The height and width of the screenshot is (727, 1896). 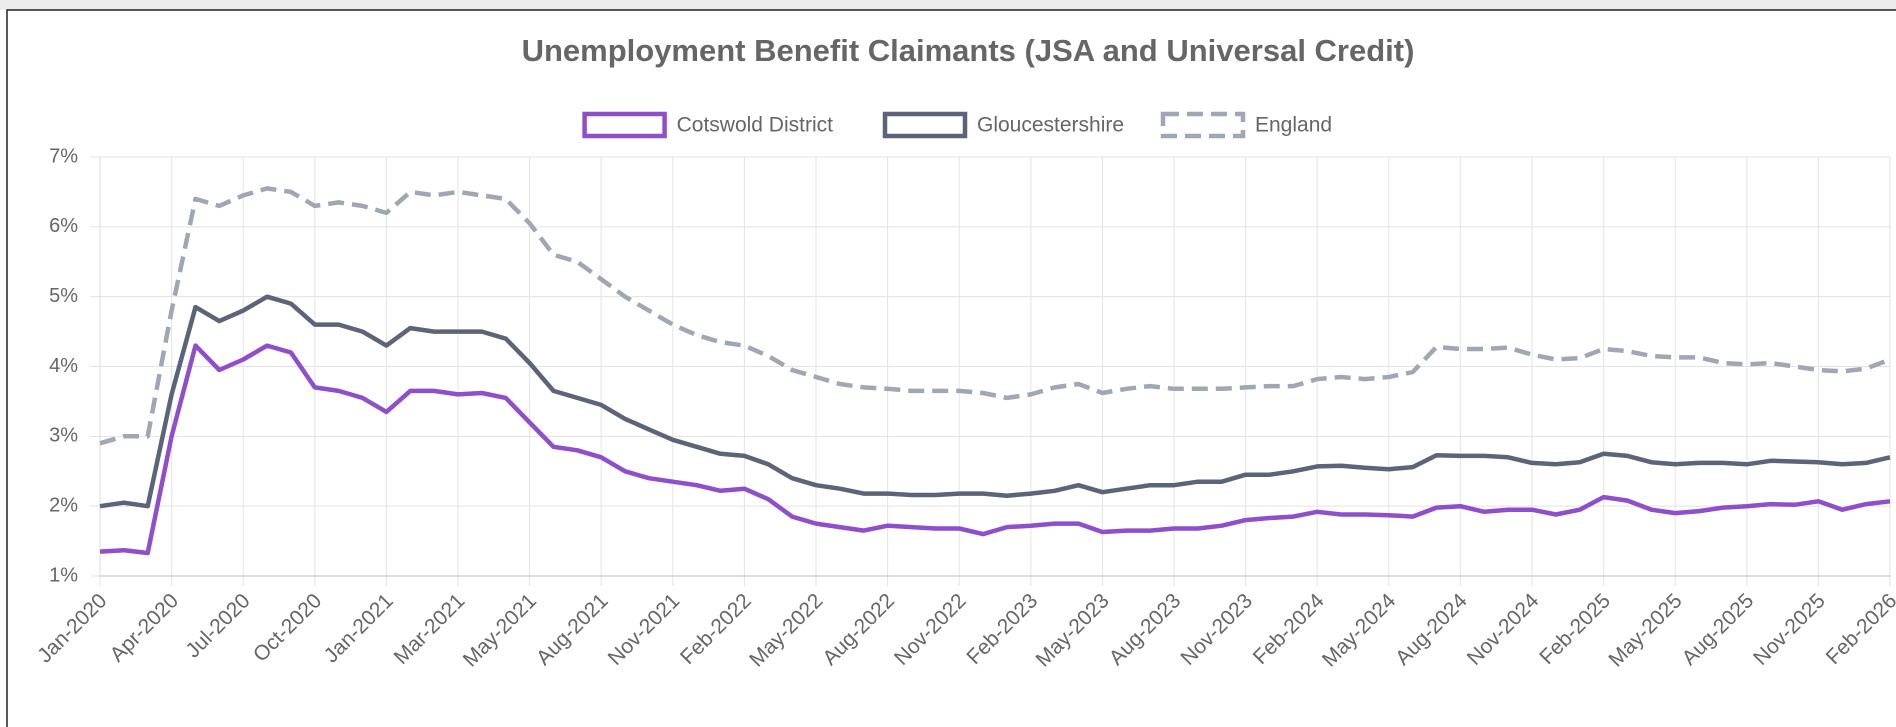 I want to click on legend-label: Cotswold District, so click(x=755, y=125).